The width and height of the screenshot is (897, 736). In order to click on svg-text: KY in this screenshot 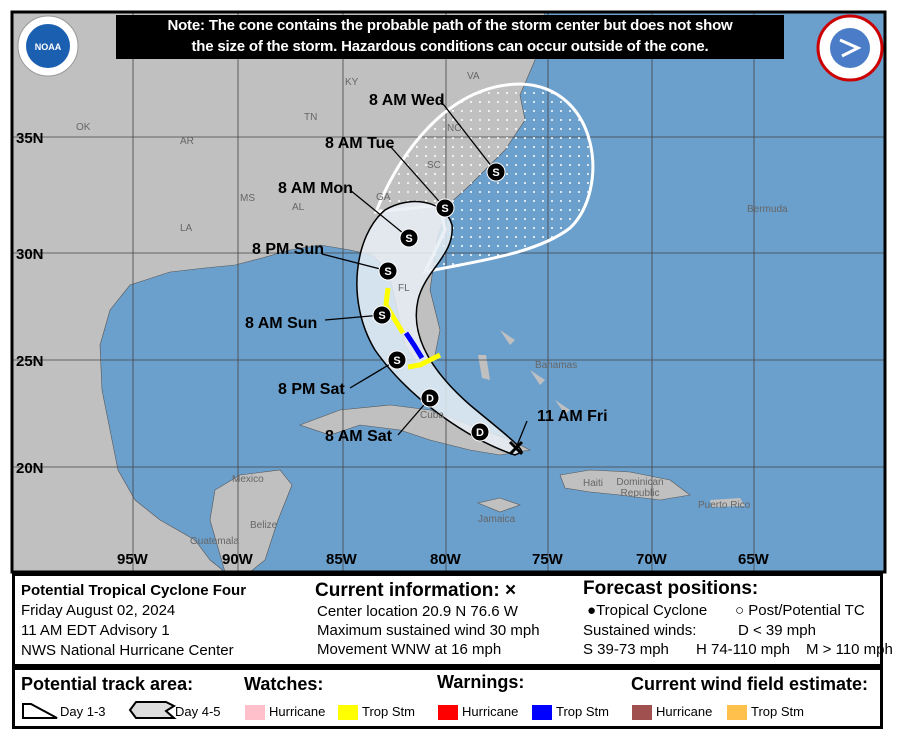, I will do `click(352, 82)`.